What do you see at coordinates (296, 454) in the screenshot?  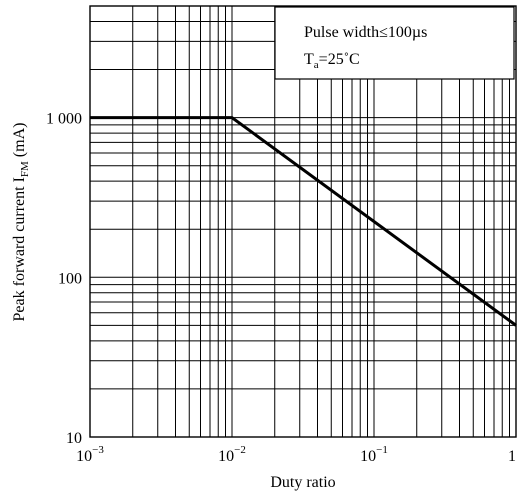 I see `x-tick-labels: 10⁻³ 10⁻² 10⁻¹ 1` at bounding box center [296, 454].